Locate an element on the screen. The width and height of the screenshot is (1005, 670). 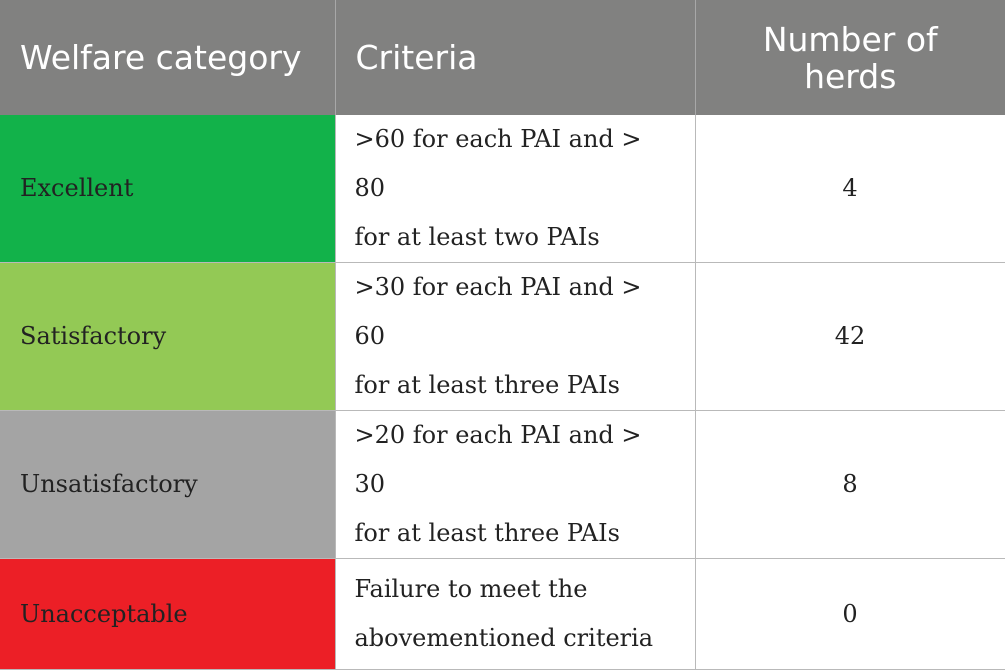
header-welfare-category: Welfare category is located at coordinates (168, 57).